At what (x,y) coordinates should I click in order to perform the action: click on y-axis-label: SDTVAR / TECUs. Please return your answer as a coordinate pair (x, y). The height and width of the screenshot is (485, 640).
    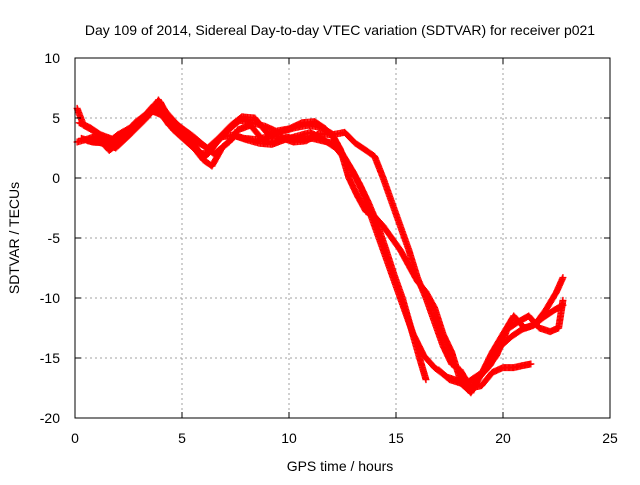
    Looking at the image, I should click on (14, 238).